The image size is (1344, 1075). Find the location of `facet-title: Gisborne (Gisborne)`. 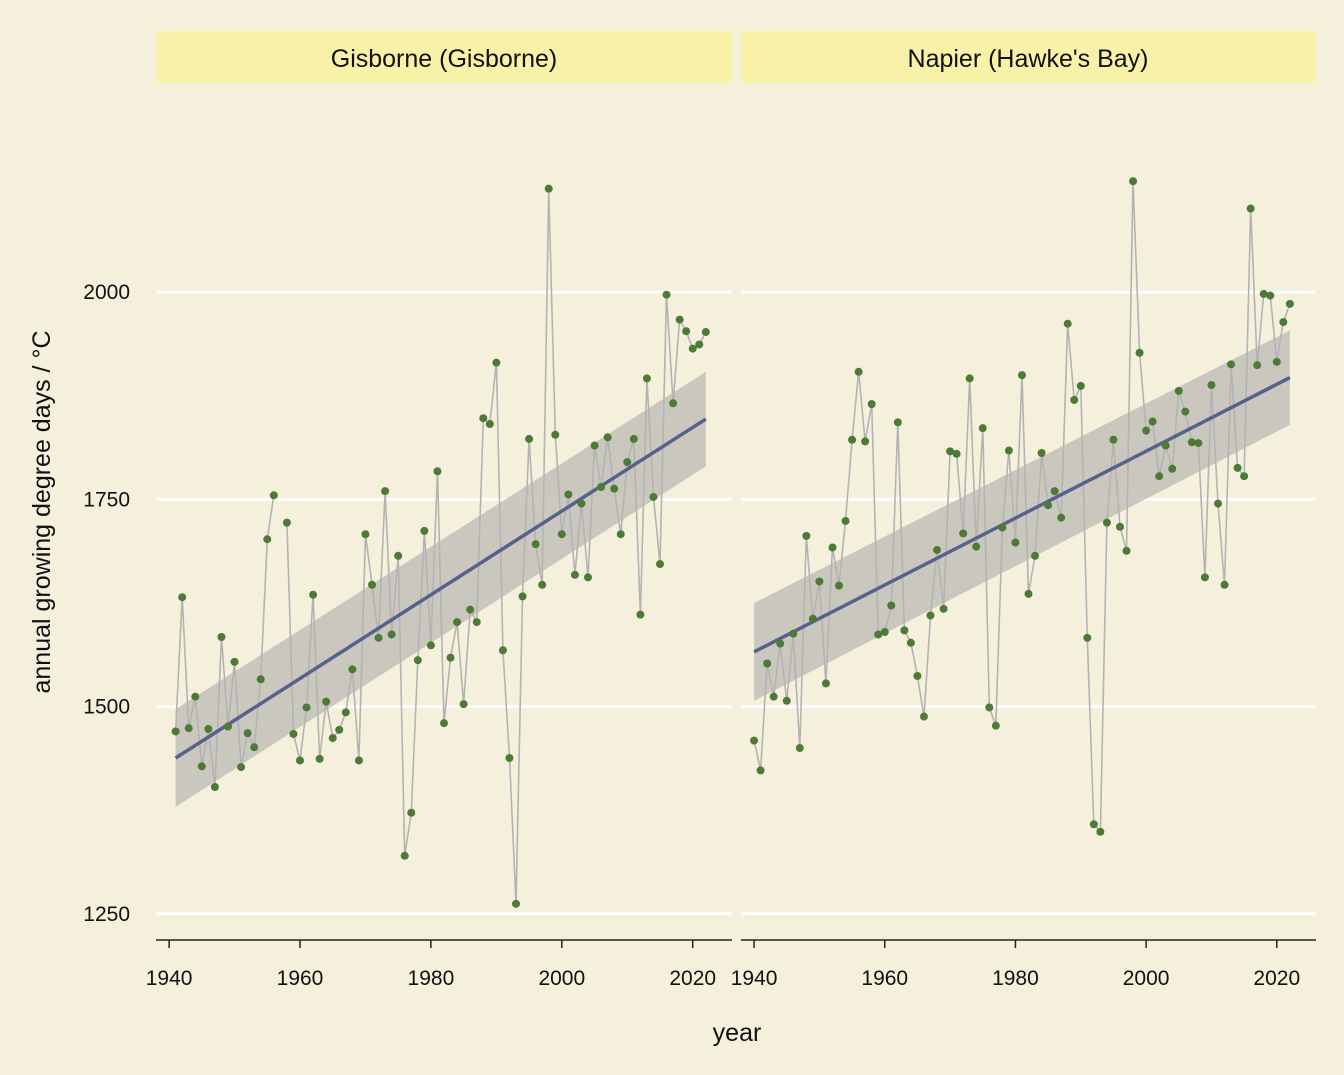

facet-title: Gisborne (Gisborne) is located at coordinates (444, 59).